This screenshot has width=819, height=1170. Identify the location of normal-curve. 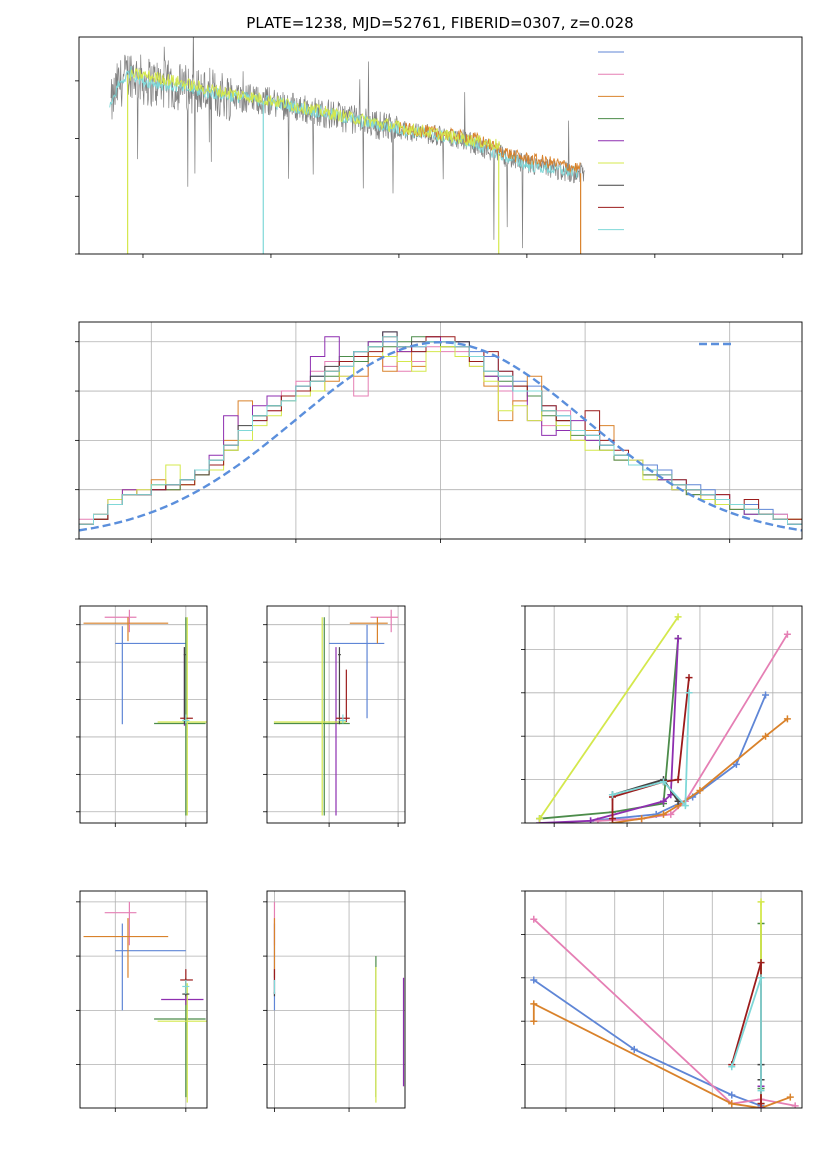
(440, 436).